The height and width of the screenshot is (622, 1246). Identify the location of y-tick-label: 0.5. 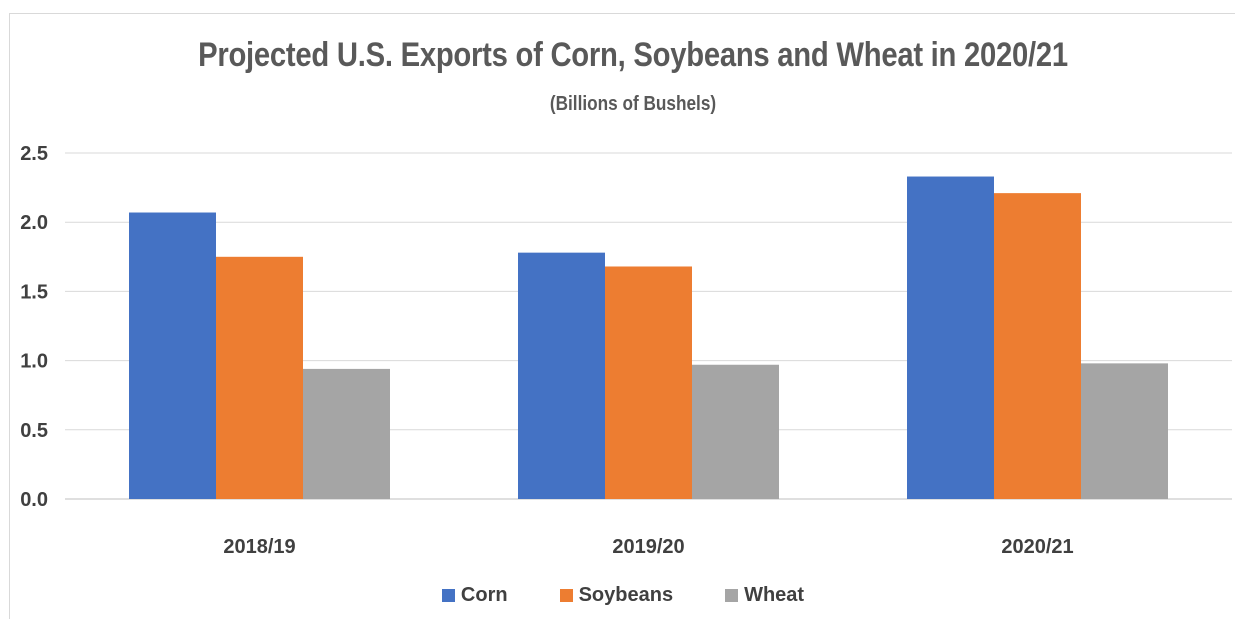
(34, 431).